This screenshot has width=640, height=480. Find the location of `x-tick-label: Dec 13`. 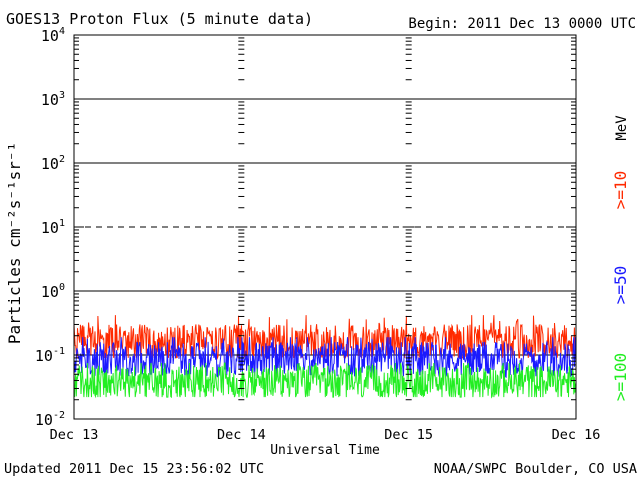

x-tick-label: Dec 13 is located at coordinates (74, 435).